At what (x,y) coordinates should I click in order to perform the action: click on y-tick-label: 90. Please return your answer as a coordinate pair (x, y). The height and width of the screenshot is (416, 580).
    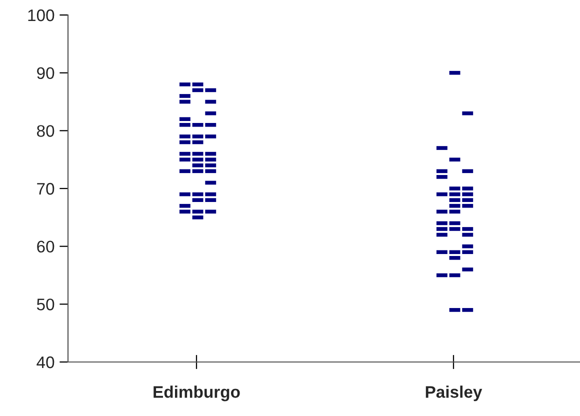
    Looking at the image, I should click on (45, 73).